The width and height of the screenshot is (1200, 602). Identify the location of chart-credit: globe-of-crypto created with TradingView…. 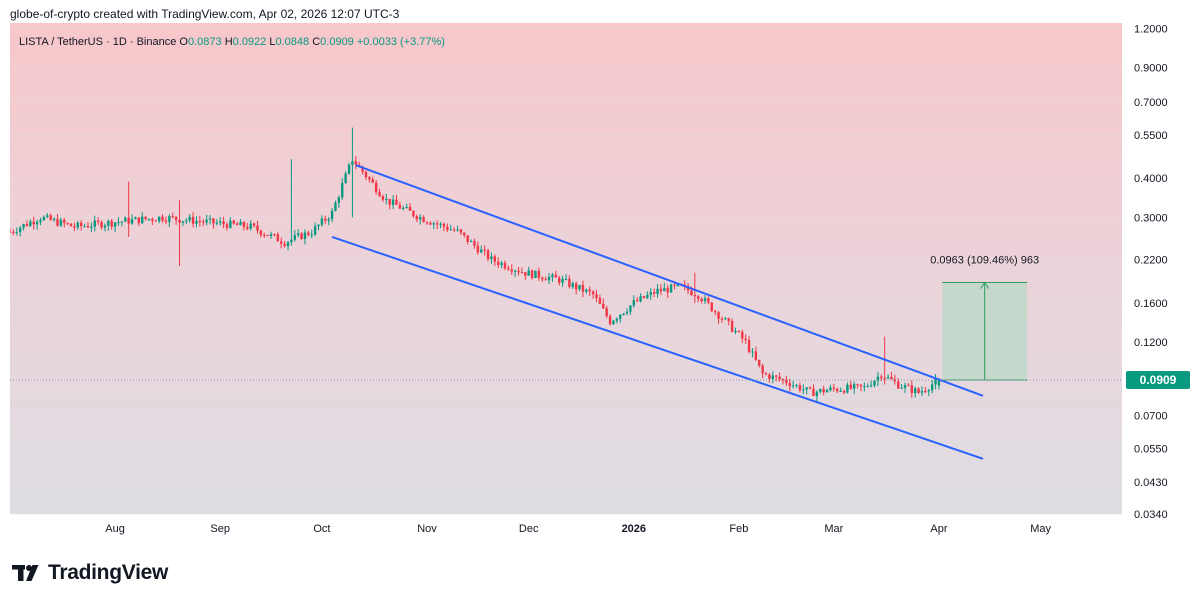
(205, 14).